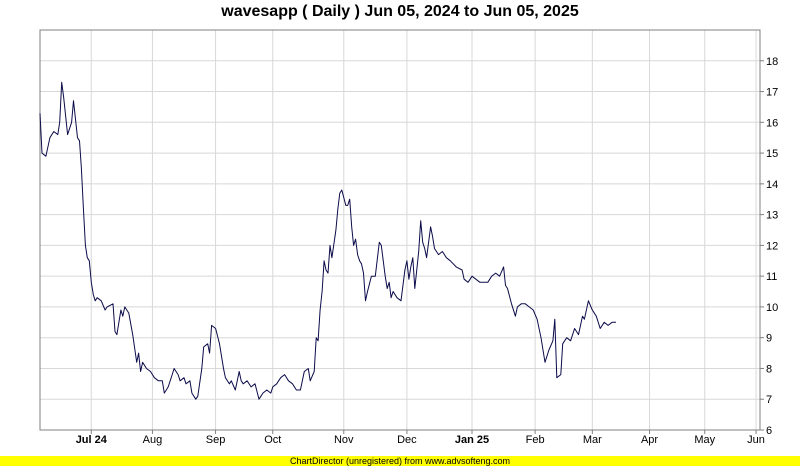 The height and width of the screenshot is (466, 800). What do you see at coordinates (769, 400) in the screenshot?
I see `y-tick-label: 7` at bounding box center [769, 400].